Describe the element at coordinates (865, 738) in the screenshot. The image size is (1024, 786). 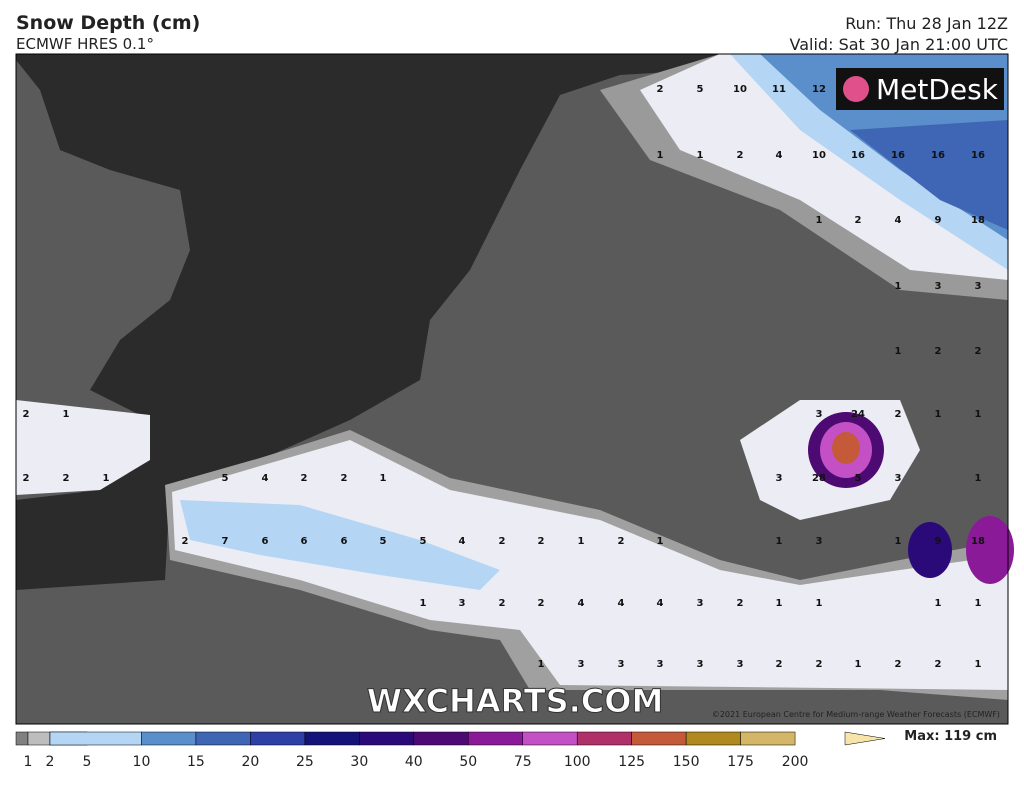
I see `colorbar-arrow` at that location.